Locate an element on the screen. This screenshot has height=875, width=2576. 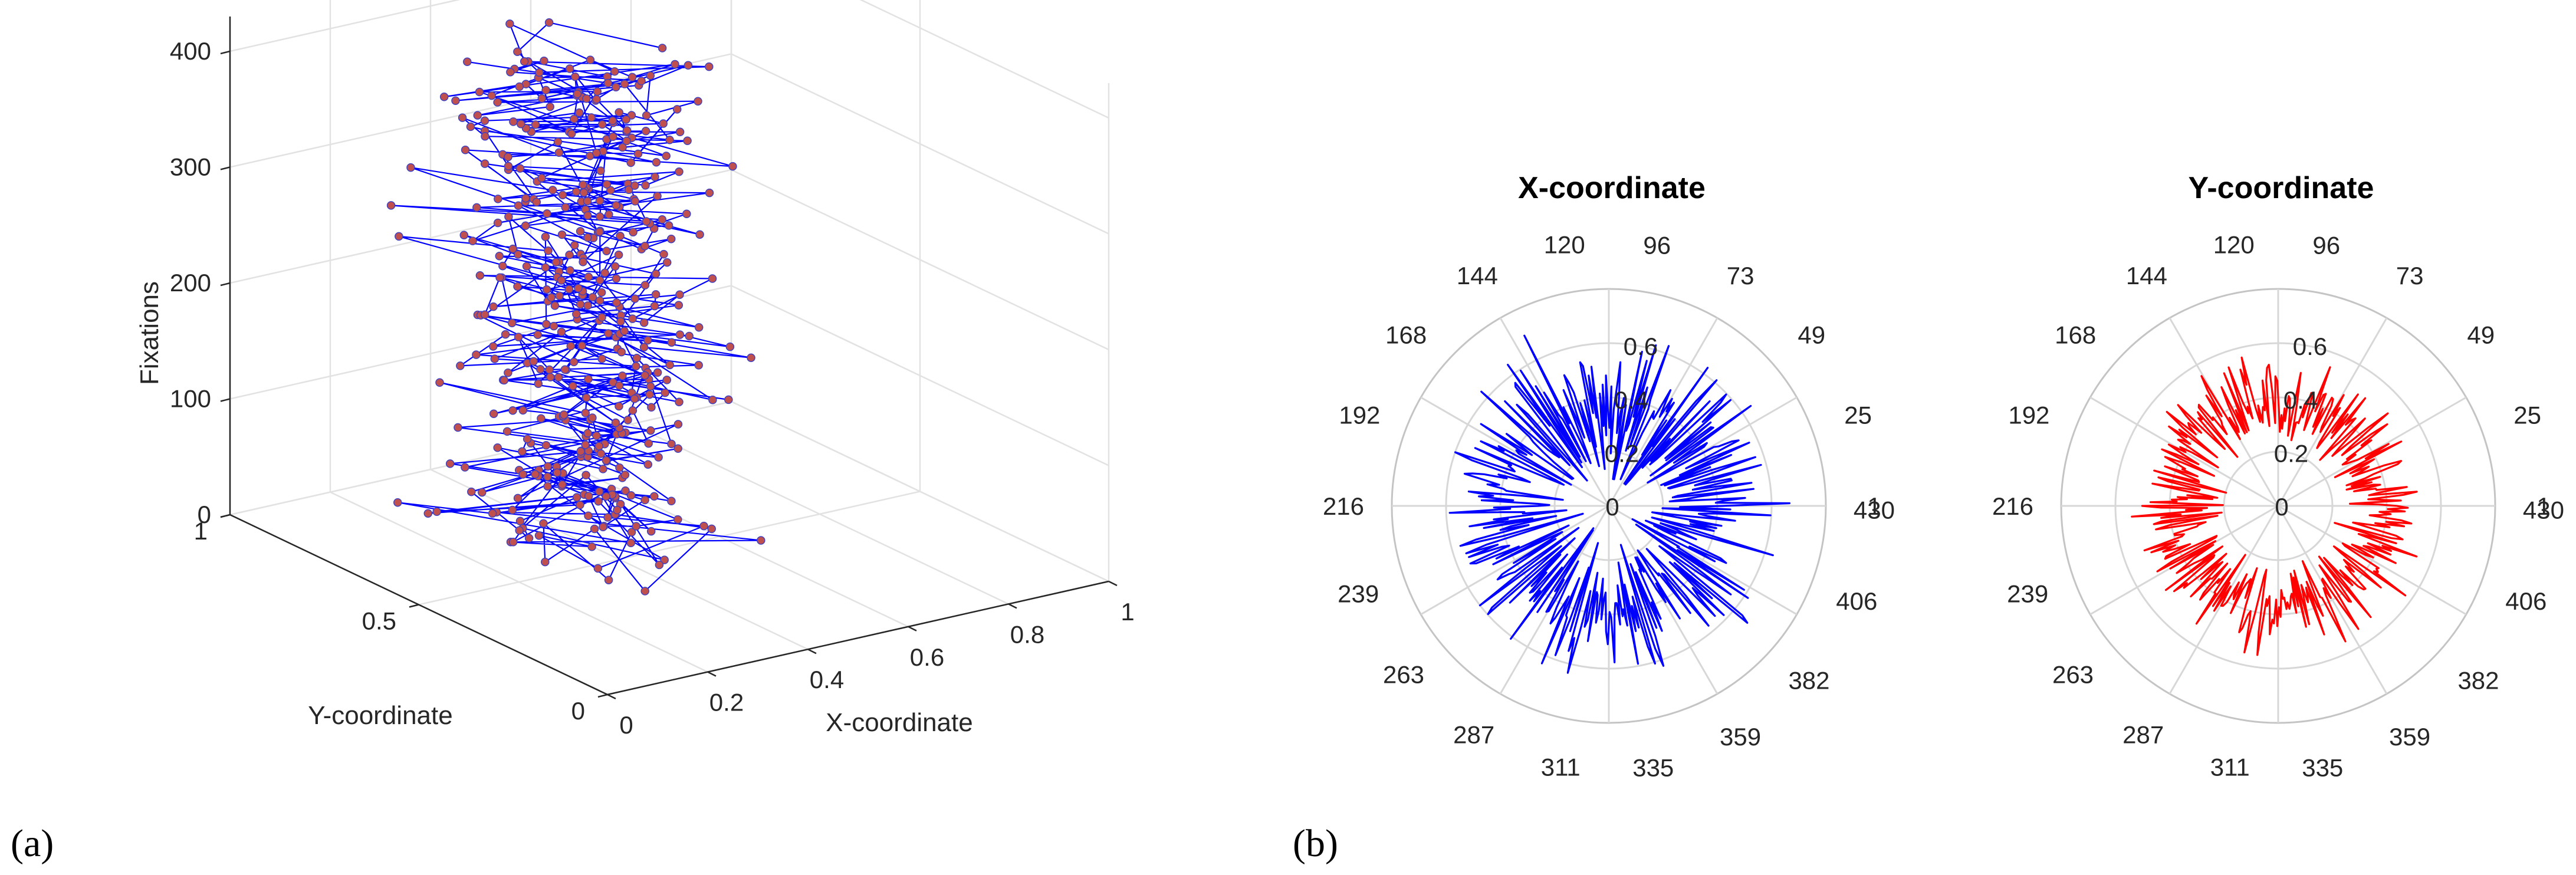
polar-angle-label: 168 is located at coordinates (1406, 335).